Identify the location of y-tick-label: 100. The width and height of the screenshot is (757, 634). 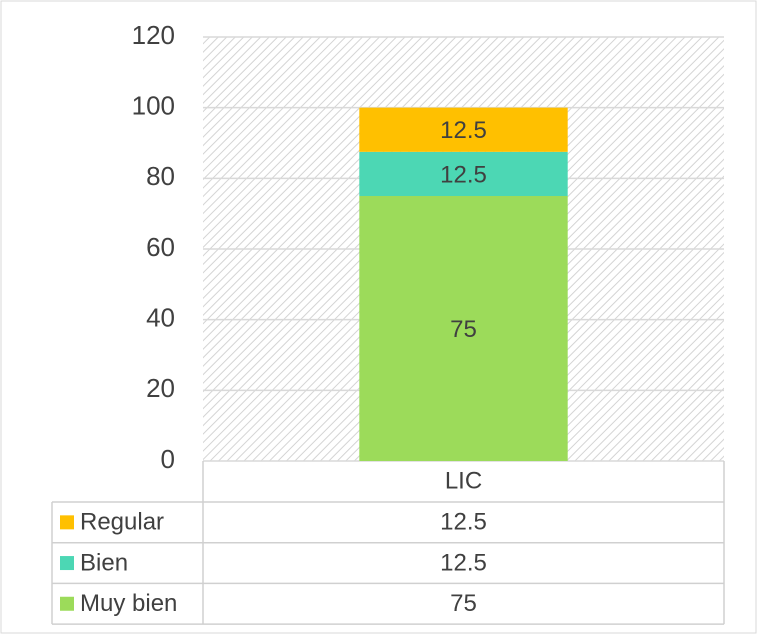
(153, 106).